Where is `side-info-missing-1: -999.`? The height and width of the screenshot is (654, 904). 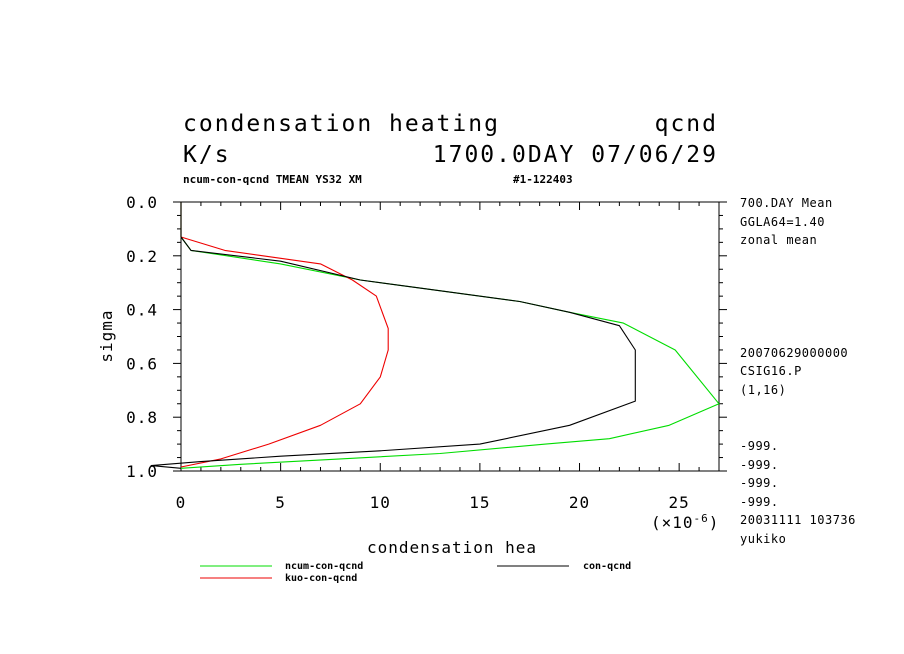
side-info-missing-1: -999. is located at coordinates (759, 446).